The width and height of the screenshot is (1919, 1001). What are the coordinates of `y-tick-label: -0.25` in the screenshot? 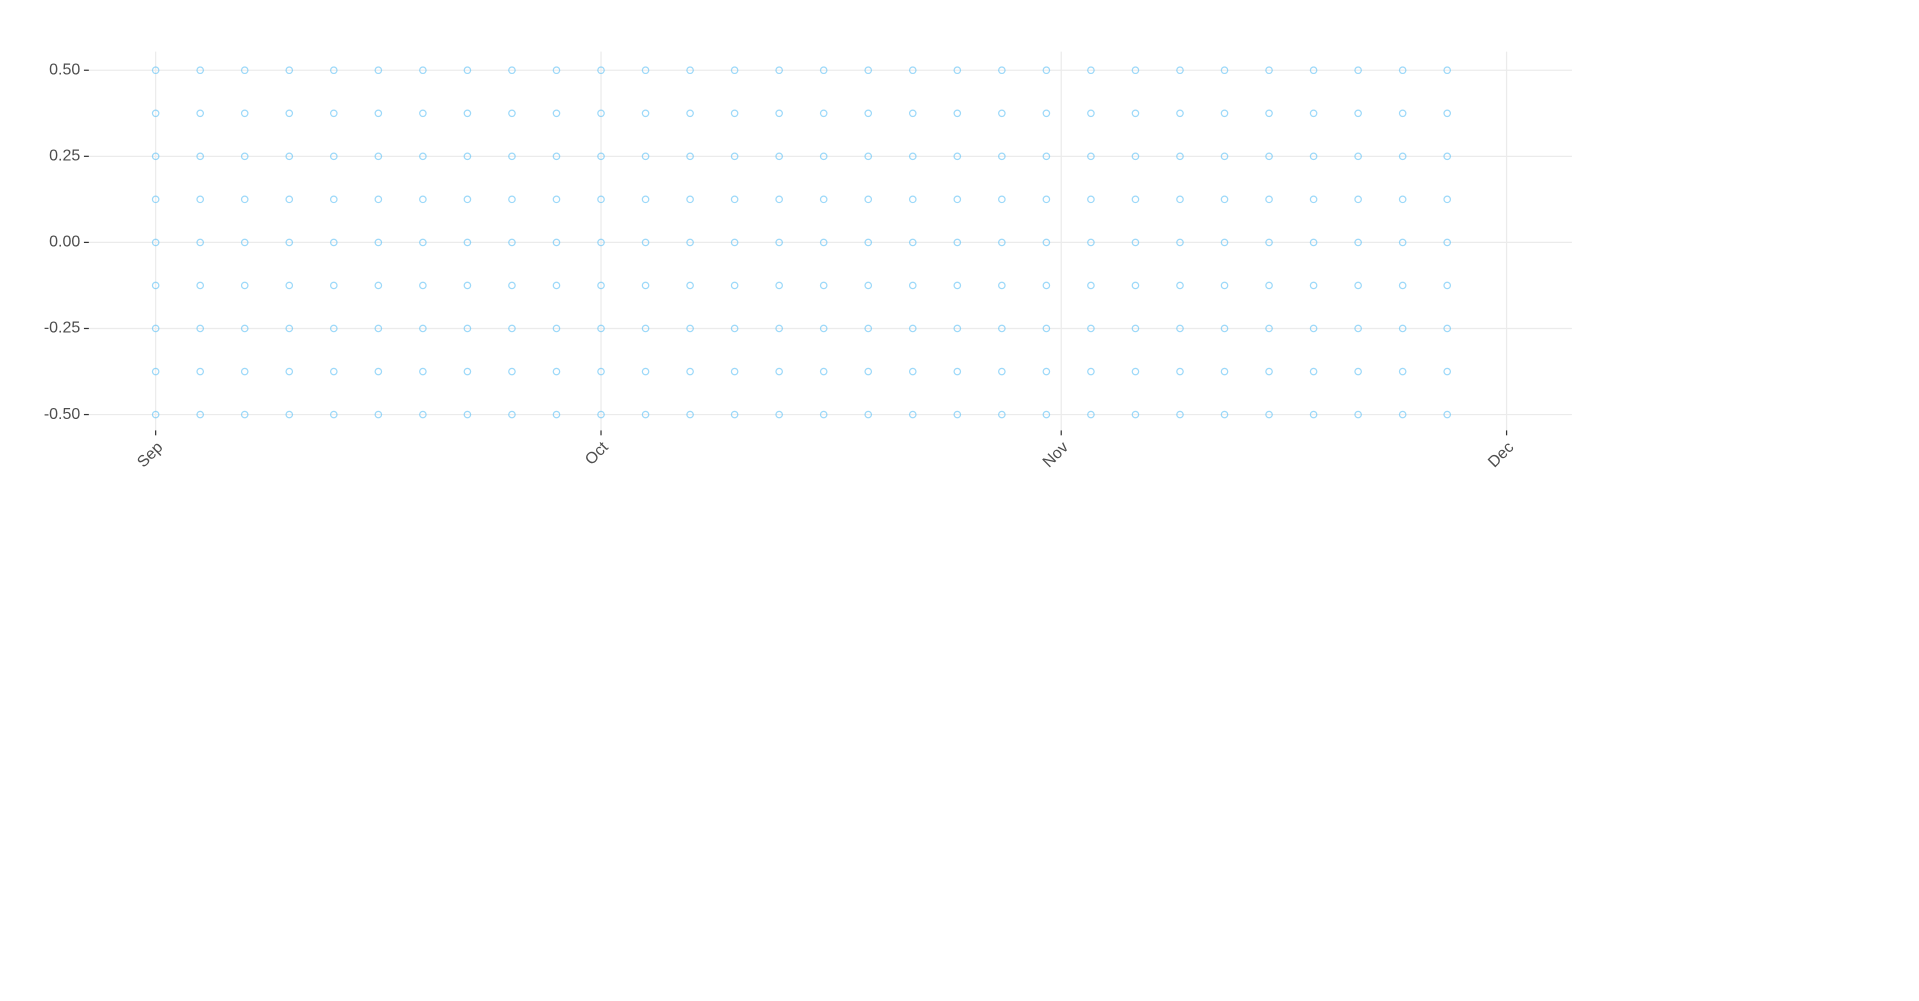 It's located at (62, 328).